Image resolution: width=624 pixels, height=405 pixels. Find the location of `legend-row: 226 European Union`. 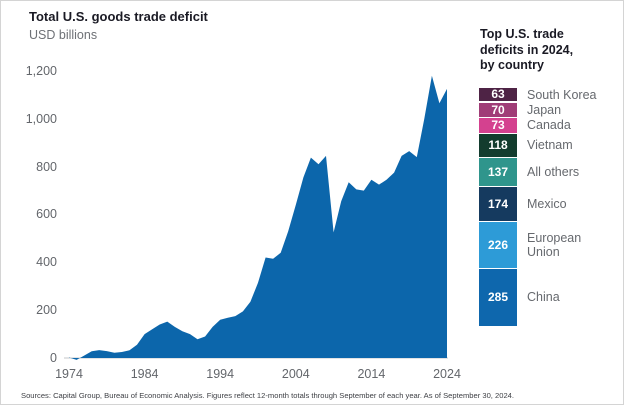

legend-row: 226 European Union is located at coordinates (547, 245).